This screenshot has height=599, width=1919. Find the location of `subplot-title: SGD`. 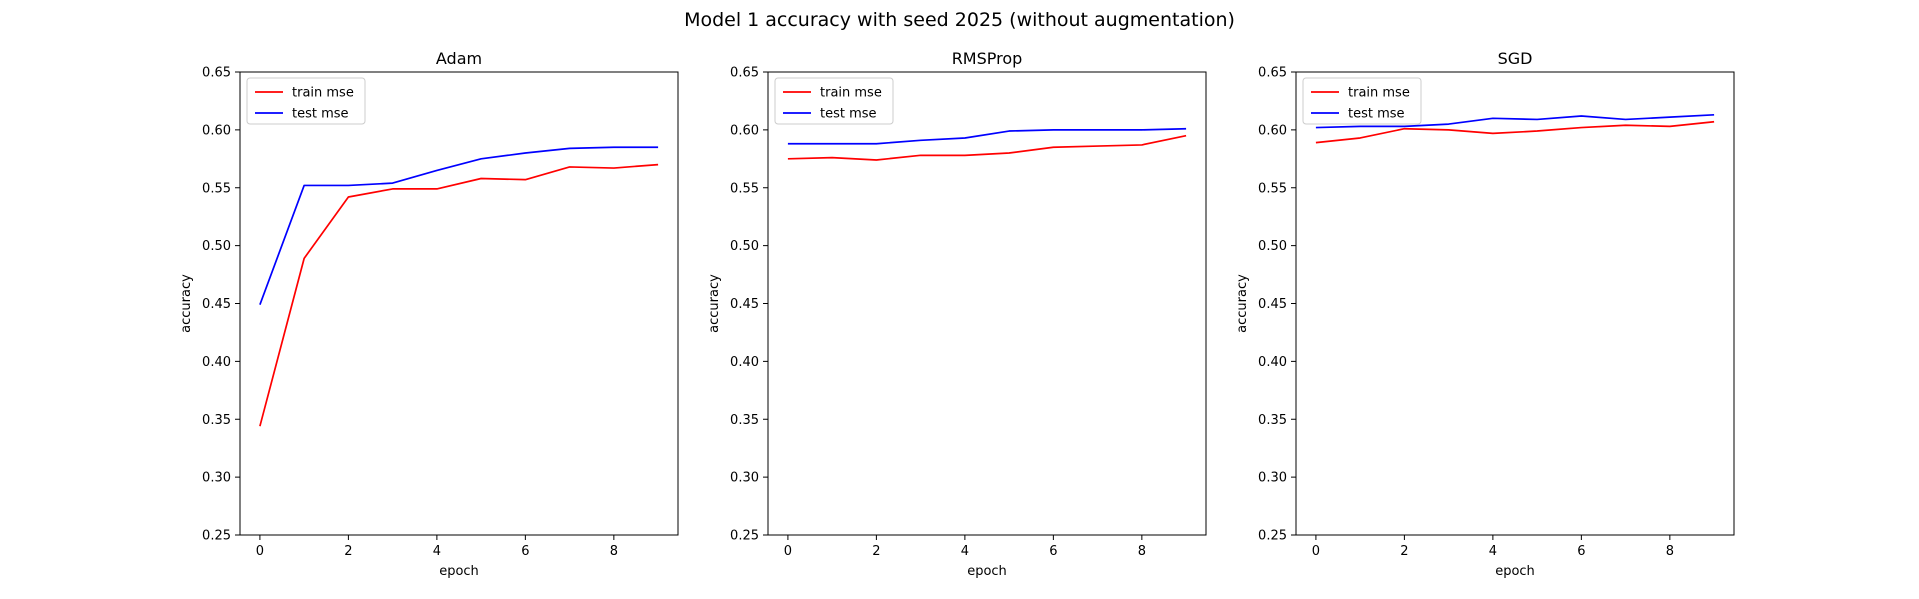

subplot-title: SGD is located at coordinates (1515, 58).